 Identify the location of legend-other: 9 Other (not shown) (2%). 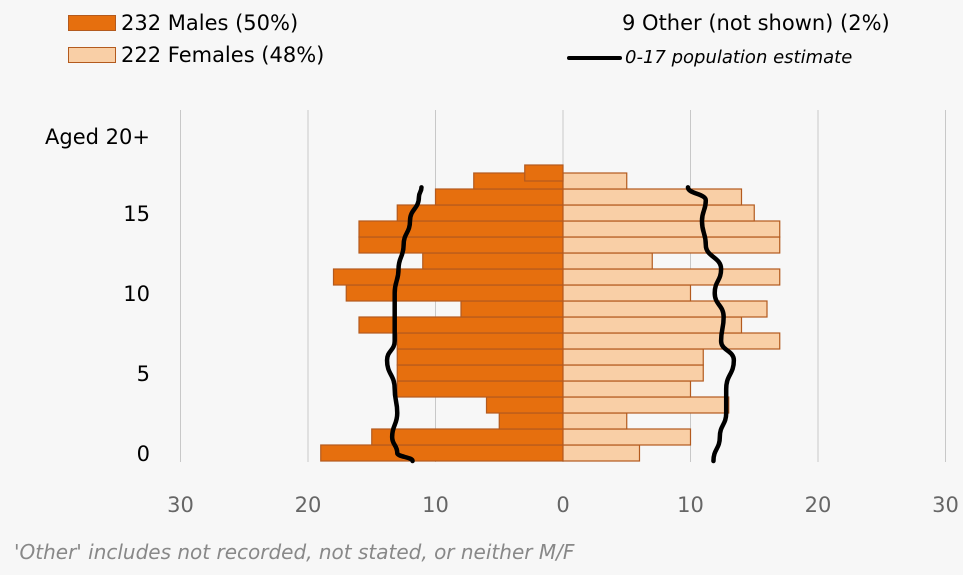
(756, 23).